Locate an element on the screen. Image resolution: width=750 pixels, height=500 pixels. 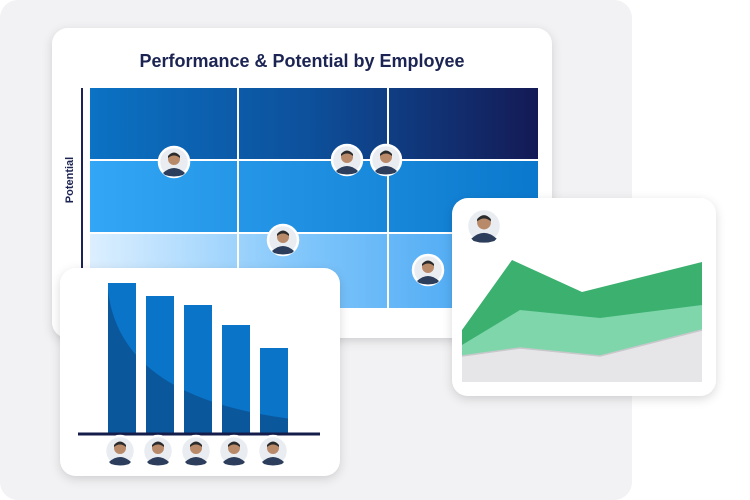
area-gray is located at coordinates (582, 356).